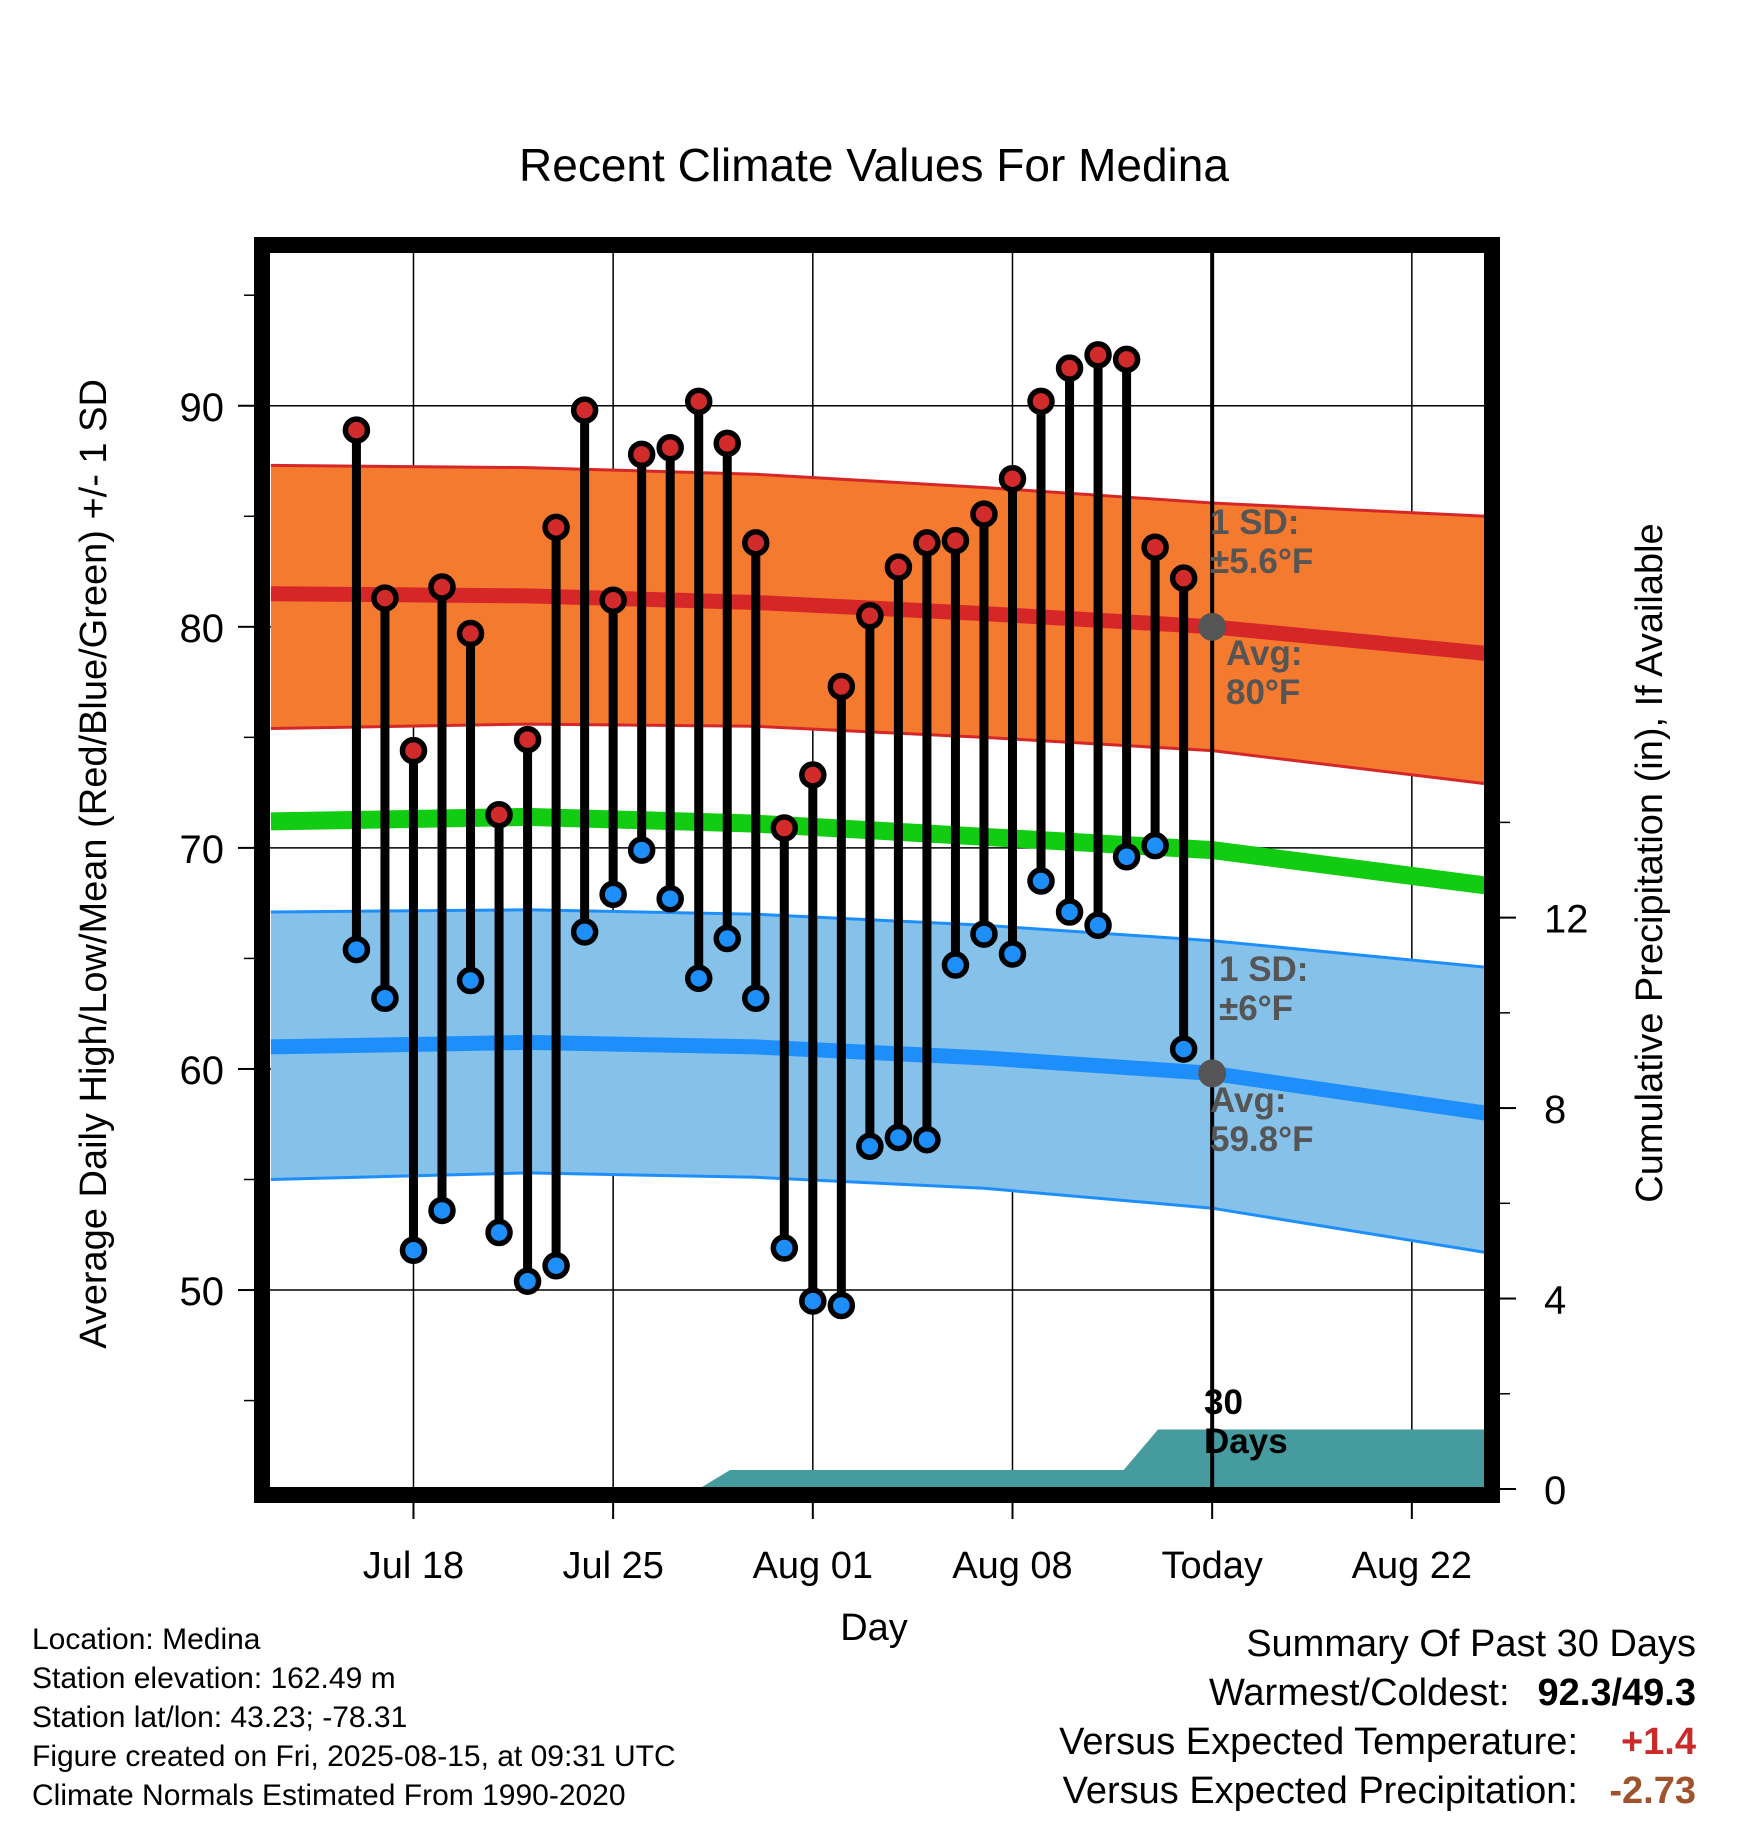 The height and width of the screenshot is (1828, 1748). Describe the element at coordinates (813, 1566) in the screenshot. I see `x-tick-label: Aug 01` at that location.